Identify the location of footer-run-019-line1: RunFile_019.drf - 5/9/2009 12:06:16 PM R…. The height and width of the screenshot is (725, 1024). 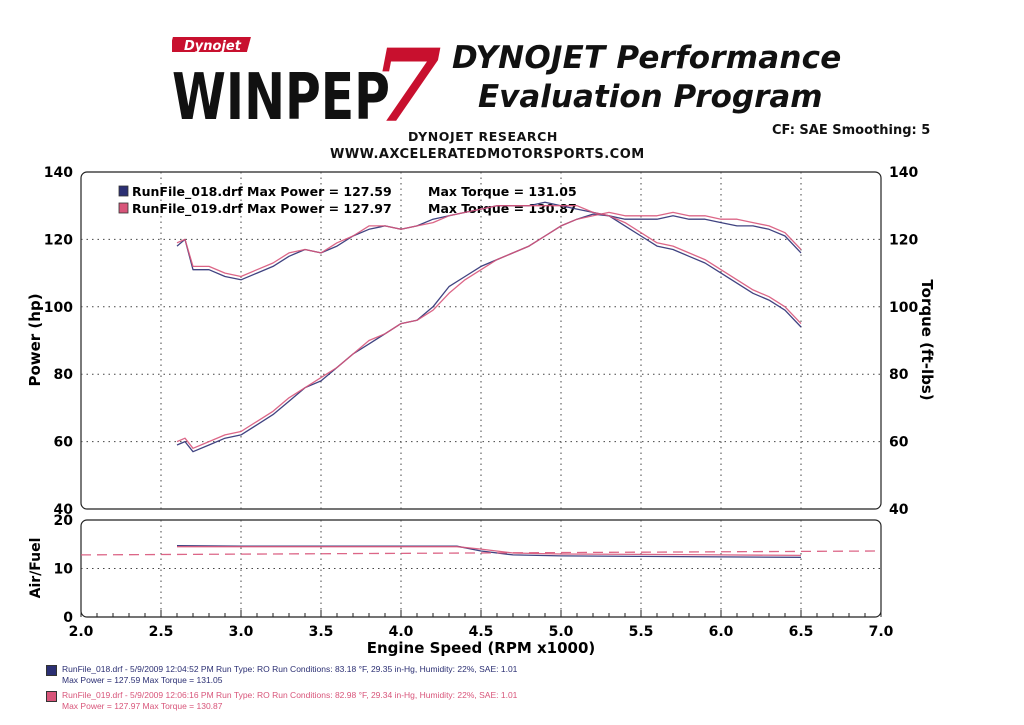
(290, 695).